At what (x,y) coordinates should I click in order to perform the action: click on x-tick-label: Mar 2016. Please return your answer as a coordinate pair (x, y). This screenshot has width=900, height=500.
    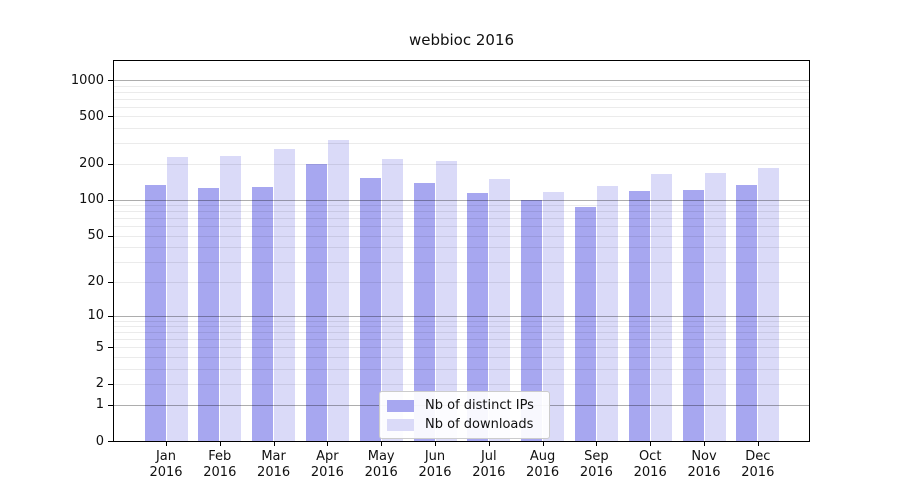
    Looking at the image, I should click on (274, 464).